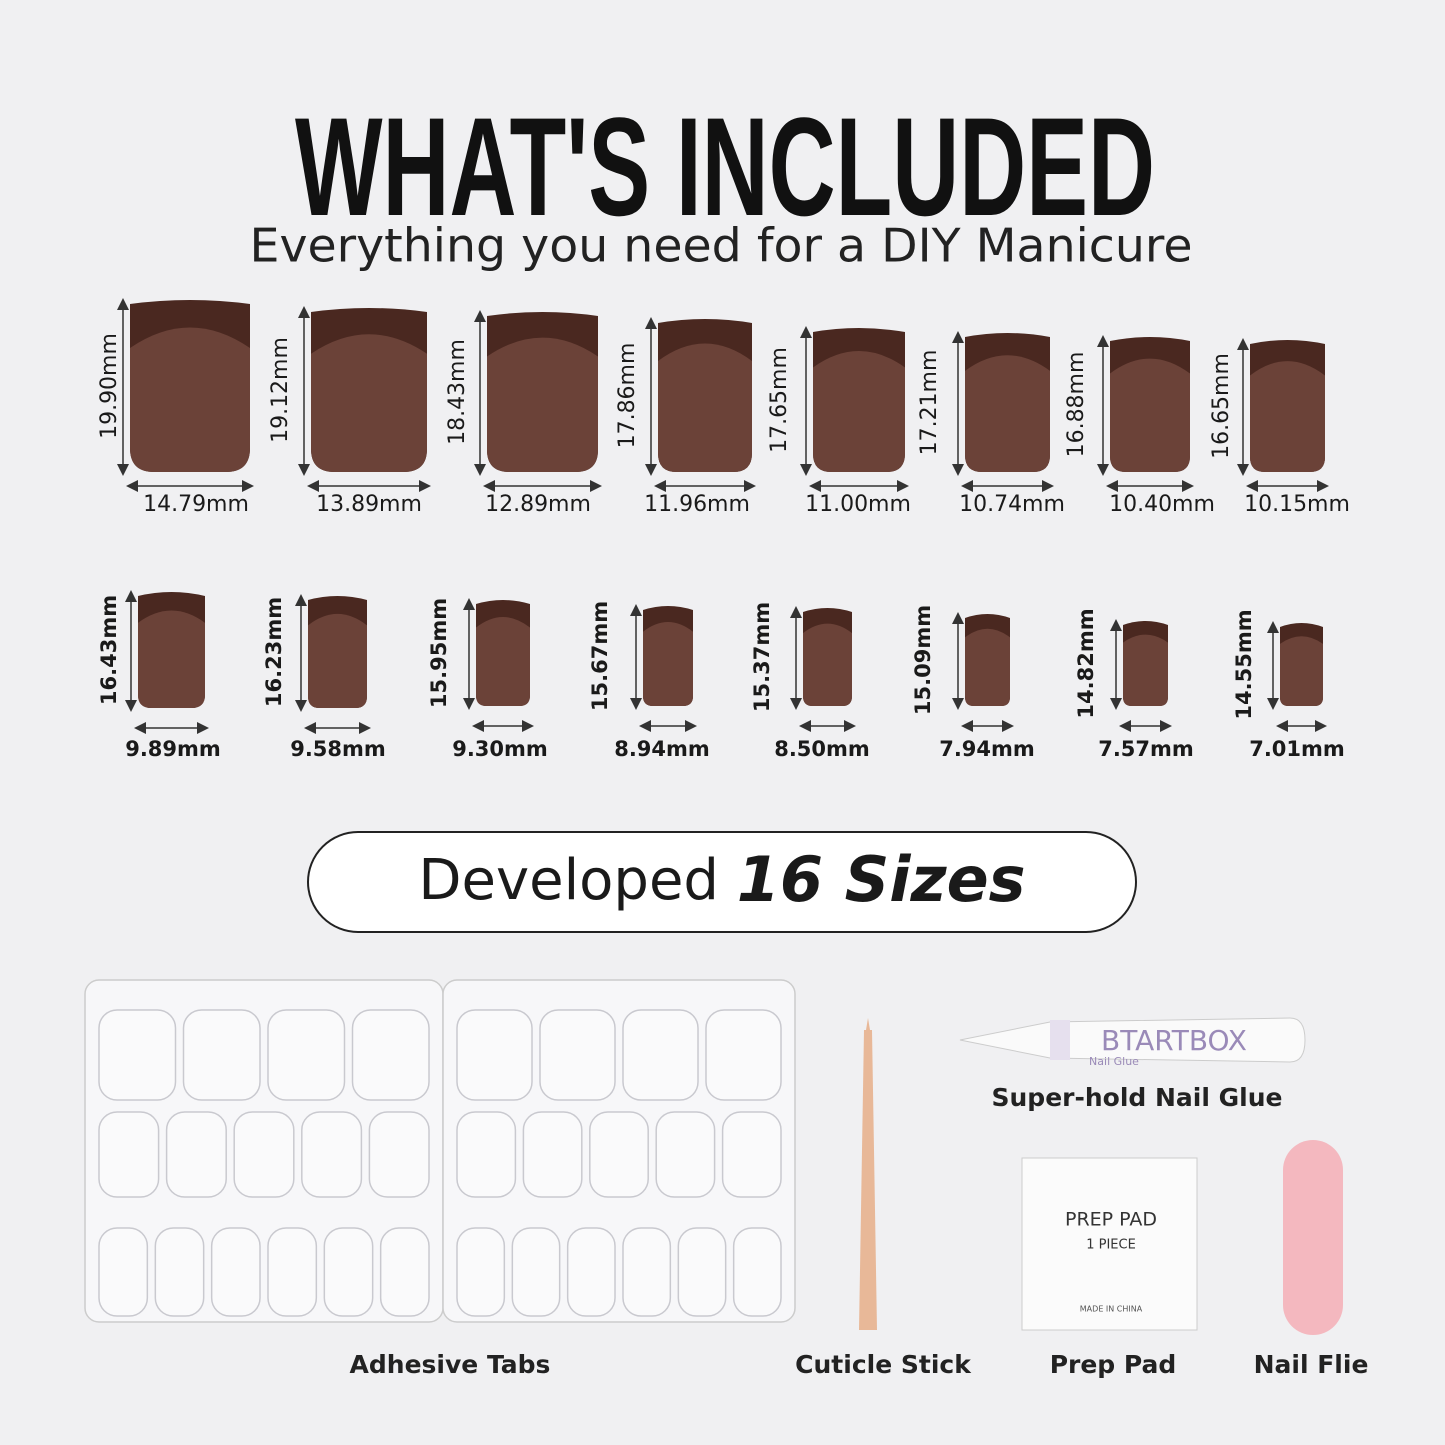 Image resolution: width=1445 pixels, height=1445 pixels. What do you see at coordinates (196, 504) in the screenshot?
I see `width-label: 14.79mm` at bounding box center [196, 504].